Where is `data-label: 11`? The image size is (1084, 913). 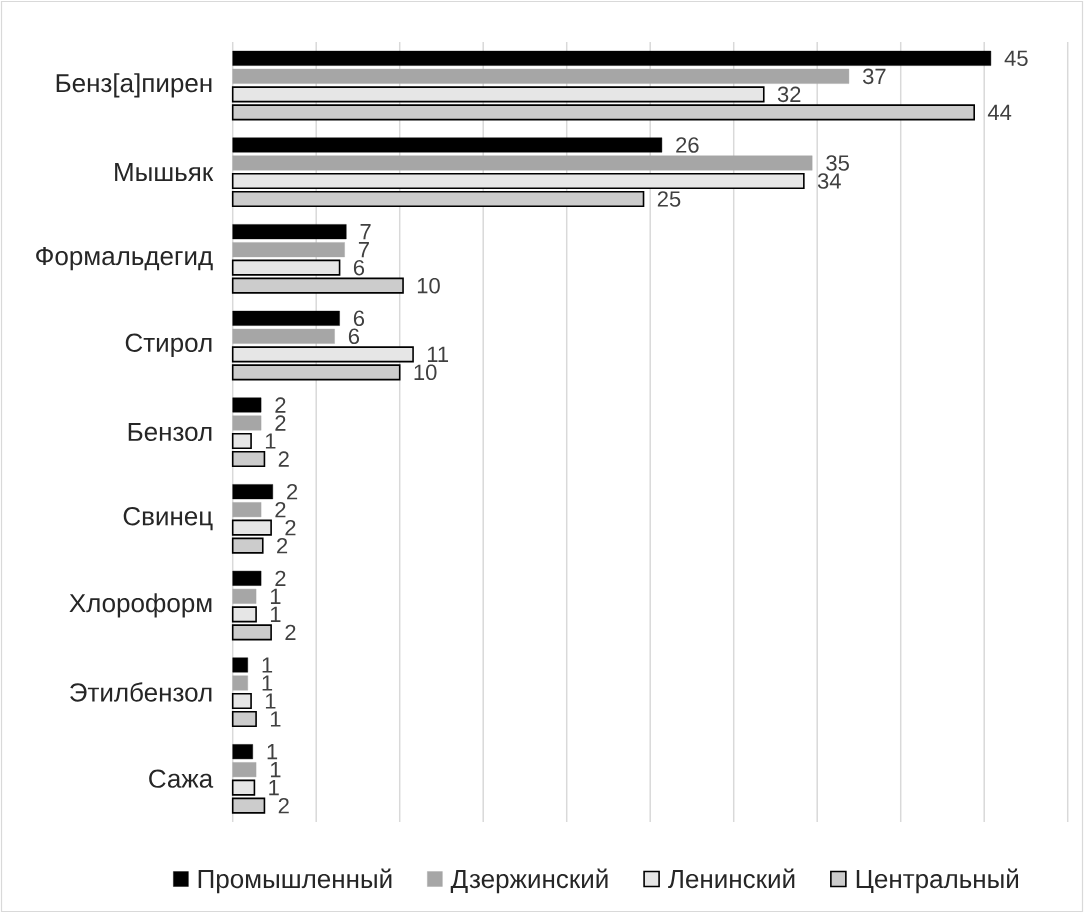 data-label: 11 is located at coordinates (438, 354).